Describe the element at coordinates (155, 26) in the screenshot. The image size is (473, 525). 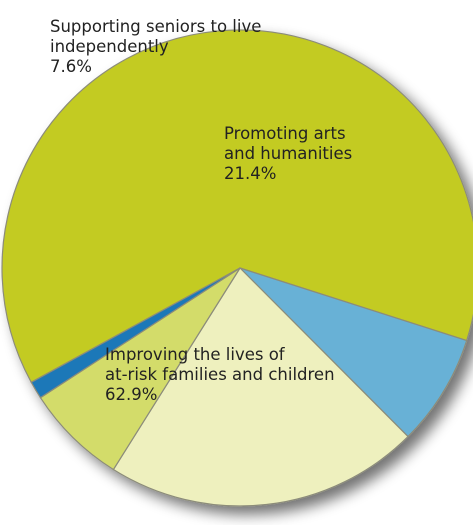
I see `slice-label-2-line-1: Supporting seniors to live` at that location.